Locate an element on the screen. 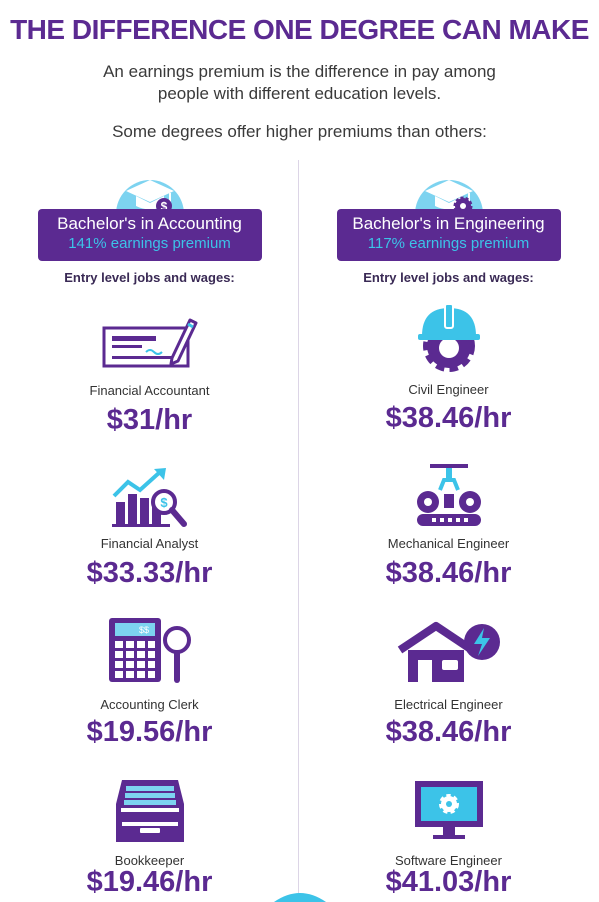 Image resolution: width=599 pixels, height=902 pixels. job-wage: $33.33/hr is located at coordinates (149, 573).